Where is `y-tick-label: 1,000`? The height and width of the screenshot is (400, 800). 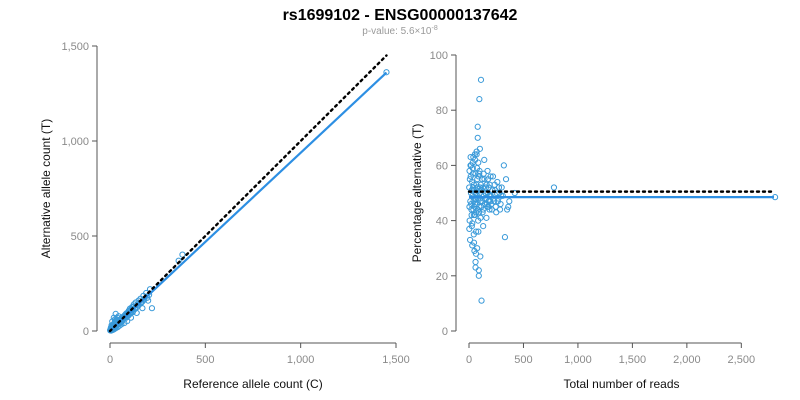
y-tick-label: 1,000 is located at coordinates (75, 142).